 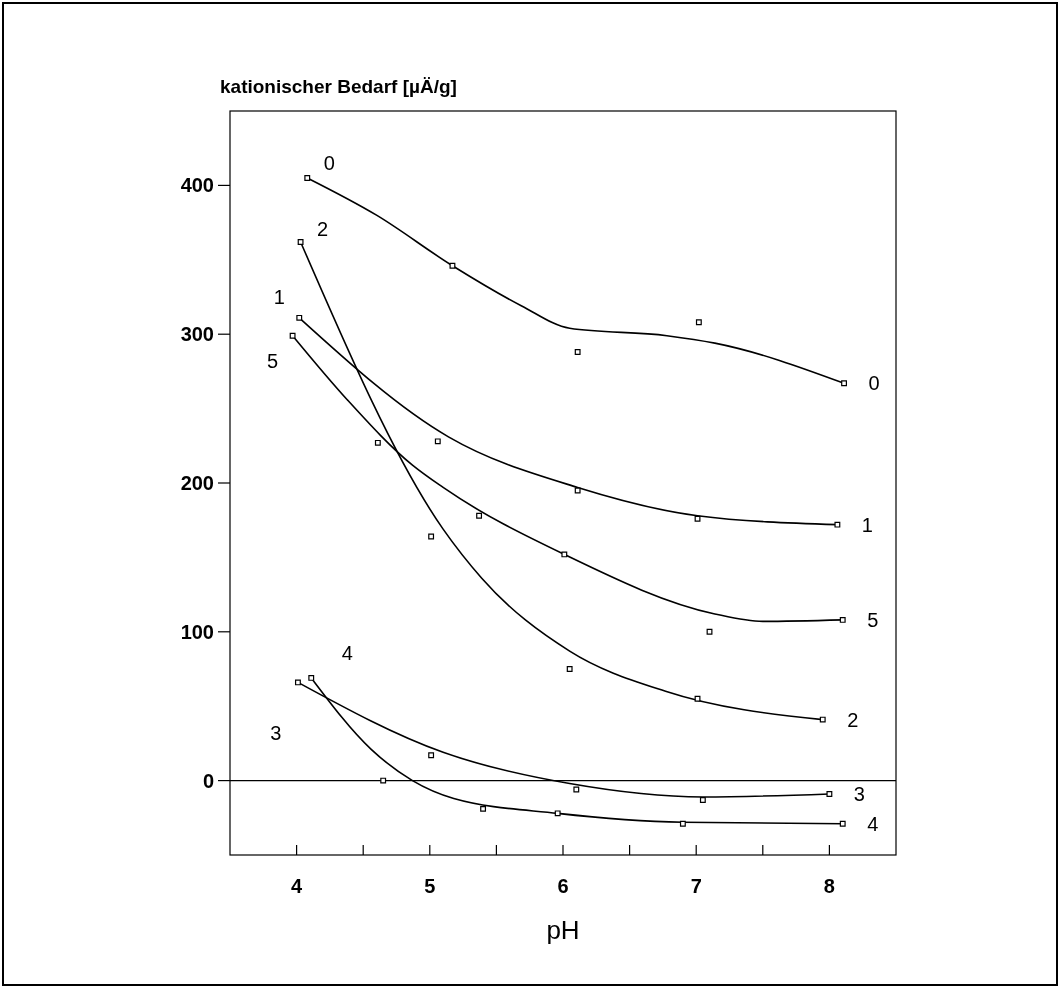 I want to click on x-tick-label: 7, so click(x=696, y=886).